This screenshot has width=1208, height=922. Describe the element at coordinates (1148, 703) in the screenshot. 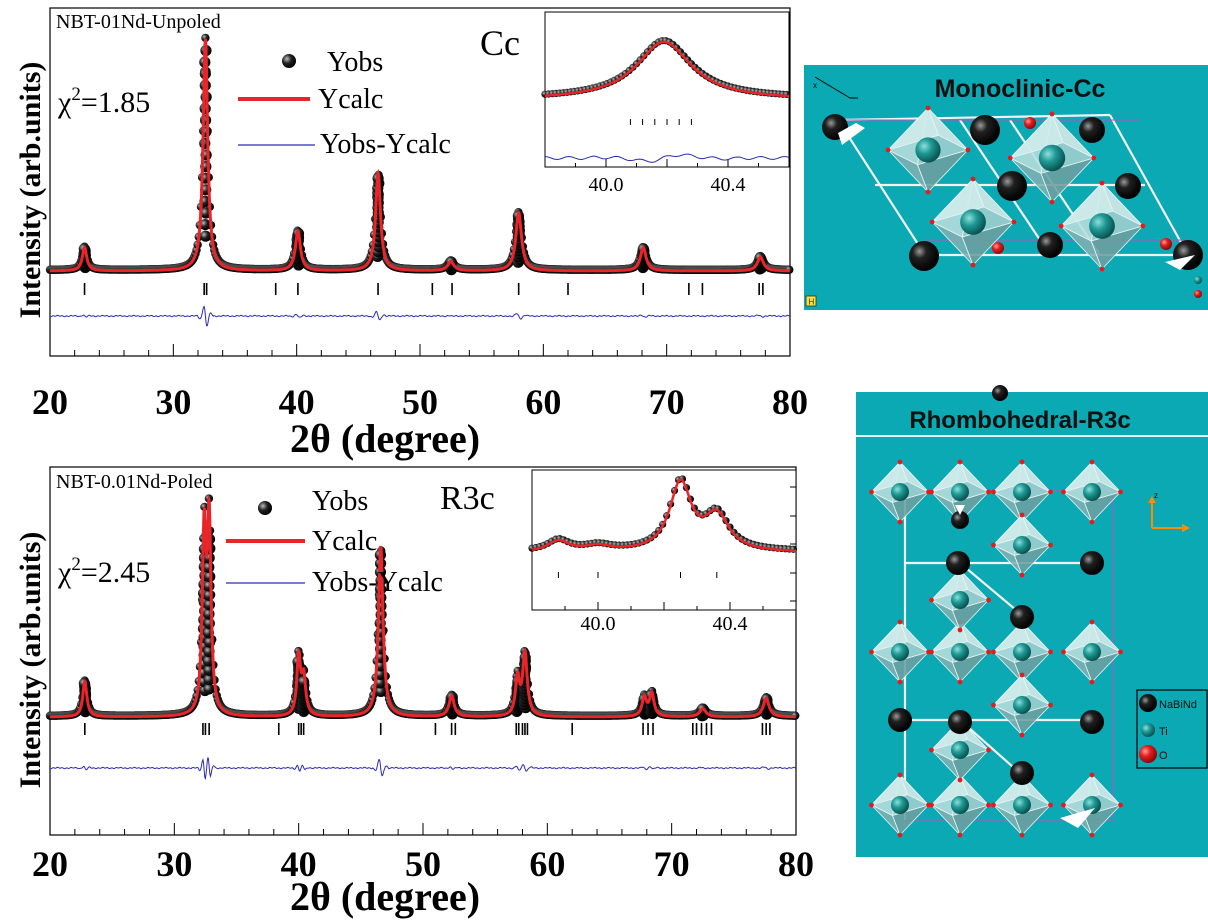

I see `atom-legend-nabind-marker` at that location.